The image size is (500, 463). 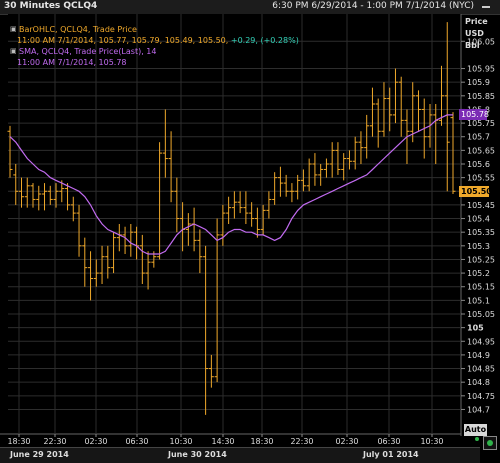 What do you see at coordinates (477, 439) in the screenshot?
I see `status-dot-icon` at bounding box center [477, 439].